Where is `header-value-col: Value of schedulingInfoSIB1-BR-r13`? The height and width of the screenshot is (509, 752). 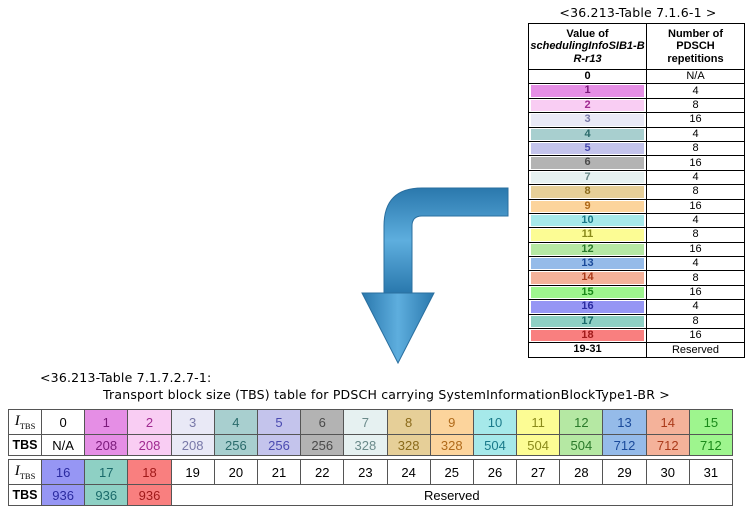 header-value-col: Value of schedulingInfoSIB1-BR-r13 is located at coordinates (587, 46).